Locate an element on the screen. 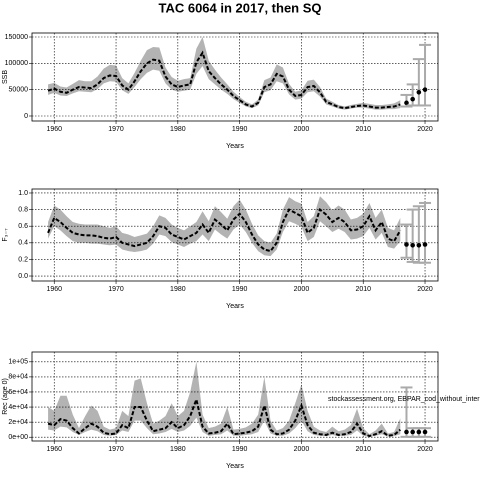 The width and height of the screenshot is (480, 480). y-axis-label: SSB is located at coordinates (5, 77).